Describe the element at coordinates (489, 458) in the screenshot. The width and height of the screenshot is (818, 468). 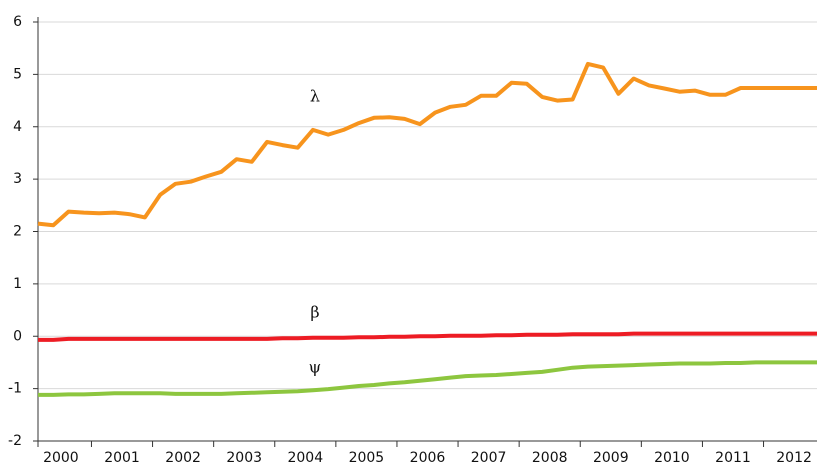
I see `x-tick-label: 2007` at that location.